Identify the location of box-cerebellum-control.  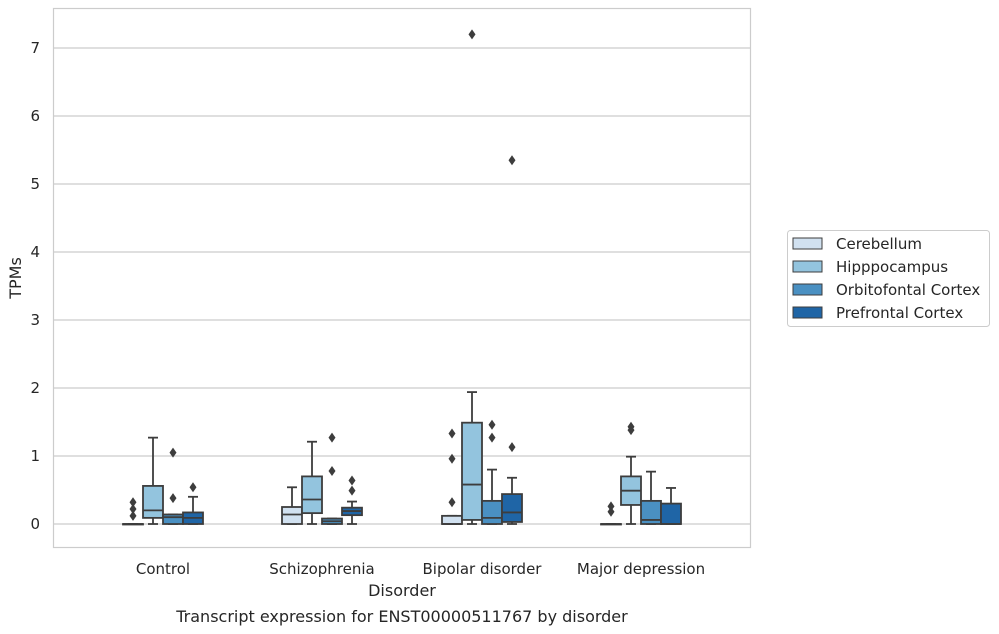
(133, 511).